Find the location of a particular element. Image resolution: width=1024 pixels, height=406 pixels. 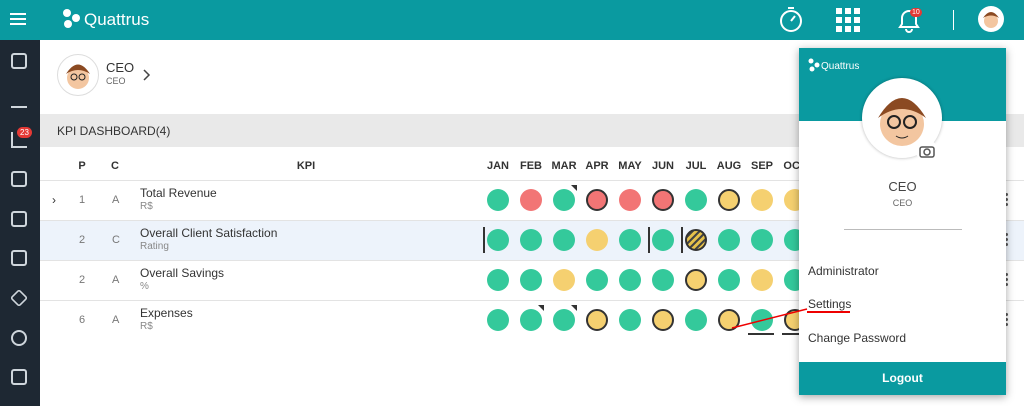

tasks-badge: 23 is located at coordinates (24, 132).